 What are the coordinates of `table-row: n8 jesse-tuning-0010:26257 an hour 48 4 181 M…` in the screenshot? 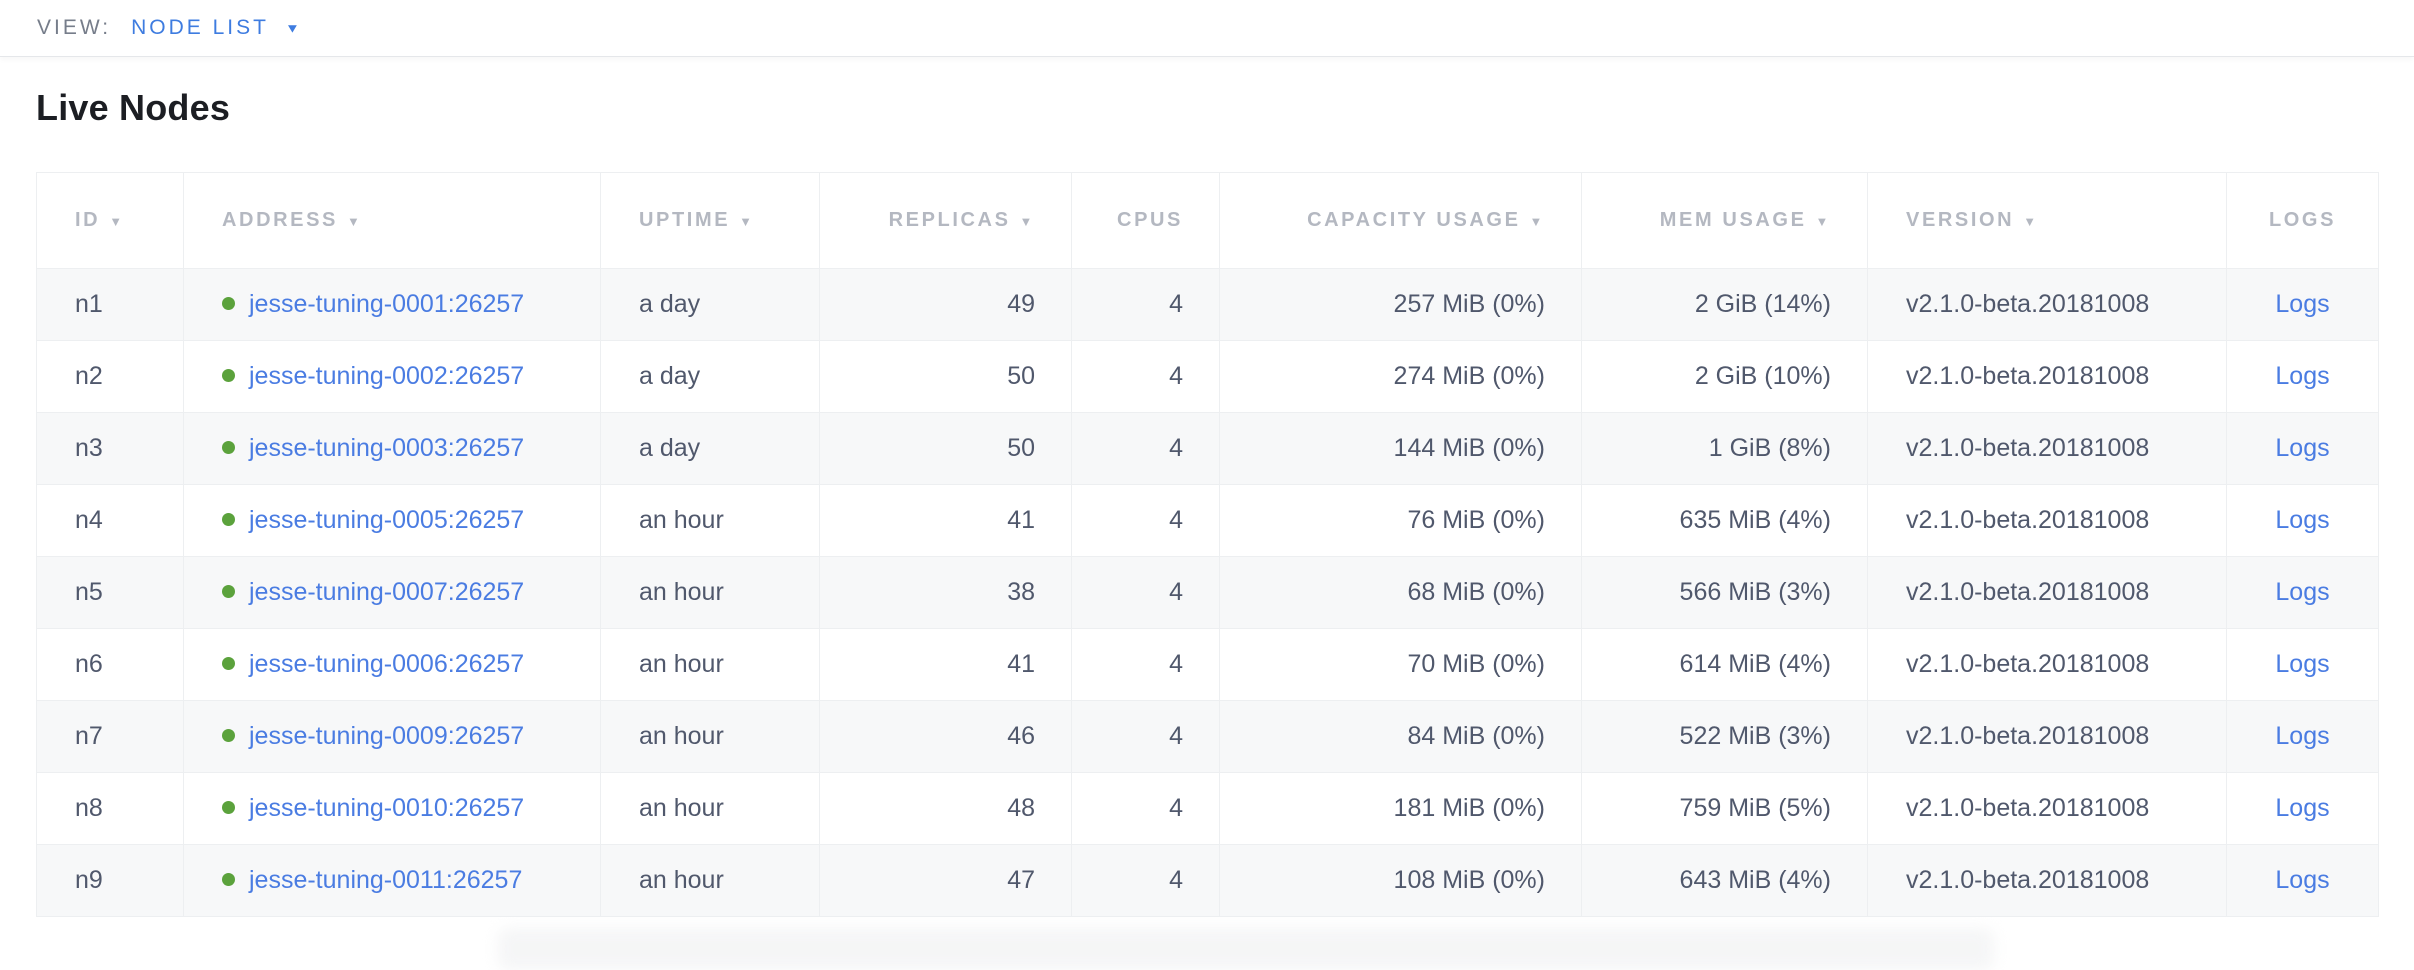 It's located at (1207, 808).